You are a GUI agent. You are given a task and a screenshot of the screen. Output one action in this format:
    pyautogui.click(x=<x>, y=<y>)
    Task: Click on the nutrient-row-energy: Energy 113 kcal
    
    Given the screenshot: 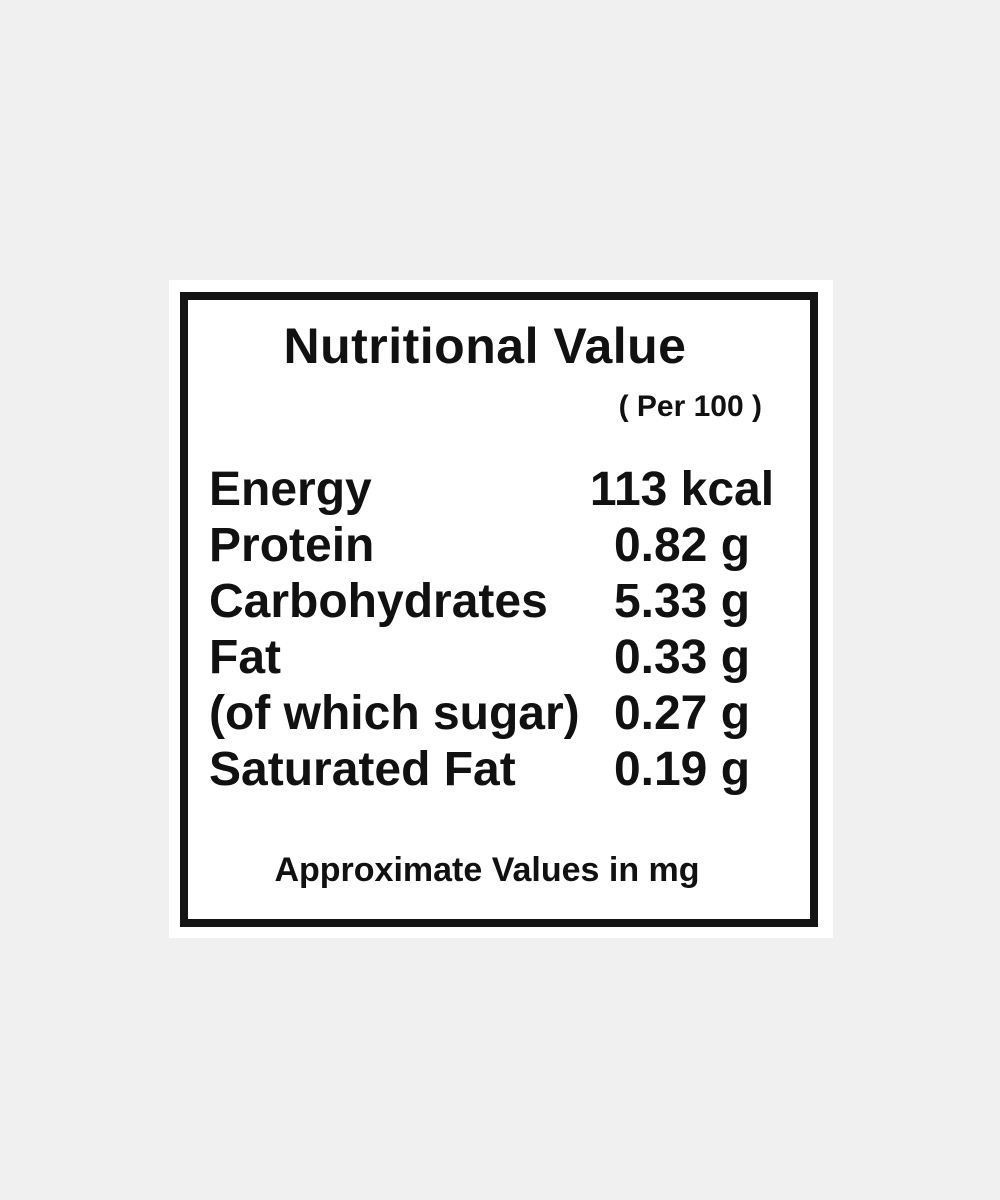 What is the action you would take?
    pyautogui.click(x=499, y=490)
    